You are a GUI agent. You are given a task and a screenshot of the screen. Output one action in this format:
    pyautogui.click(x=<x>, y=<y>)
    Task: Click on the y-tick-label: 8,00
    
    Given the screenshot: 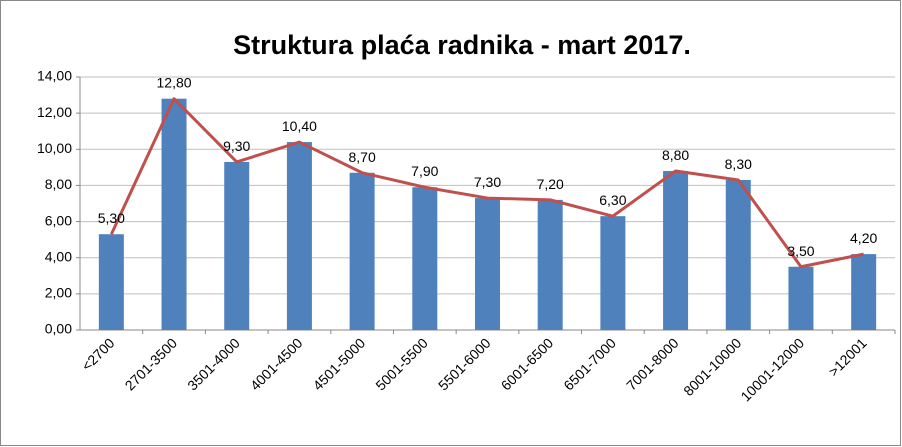 What is the action you would take?
    pyautogui.click(x=58, y=184)
    